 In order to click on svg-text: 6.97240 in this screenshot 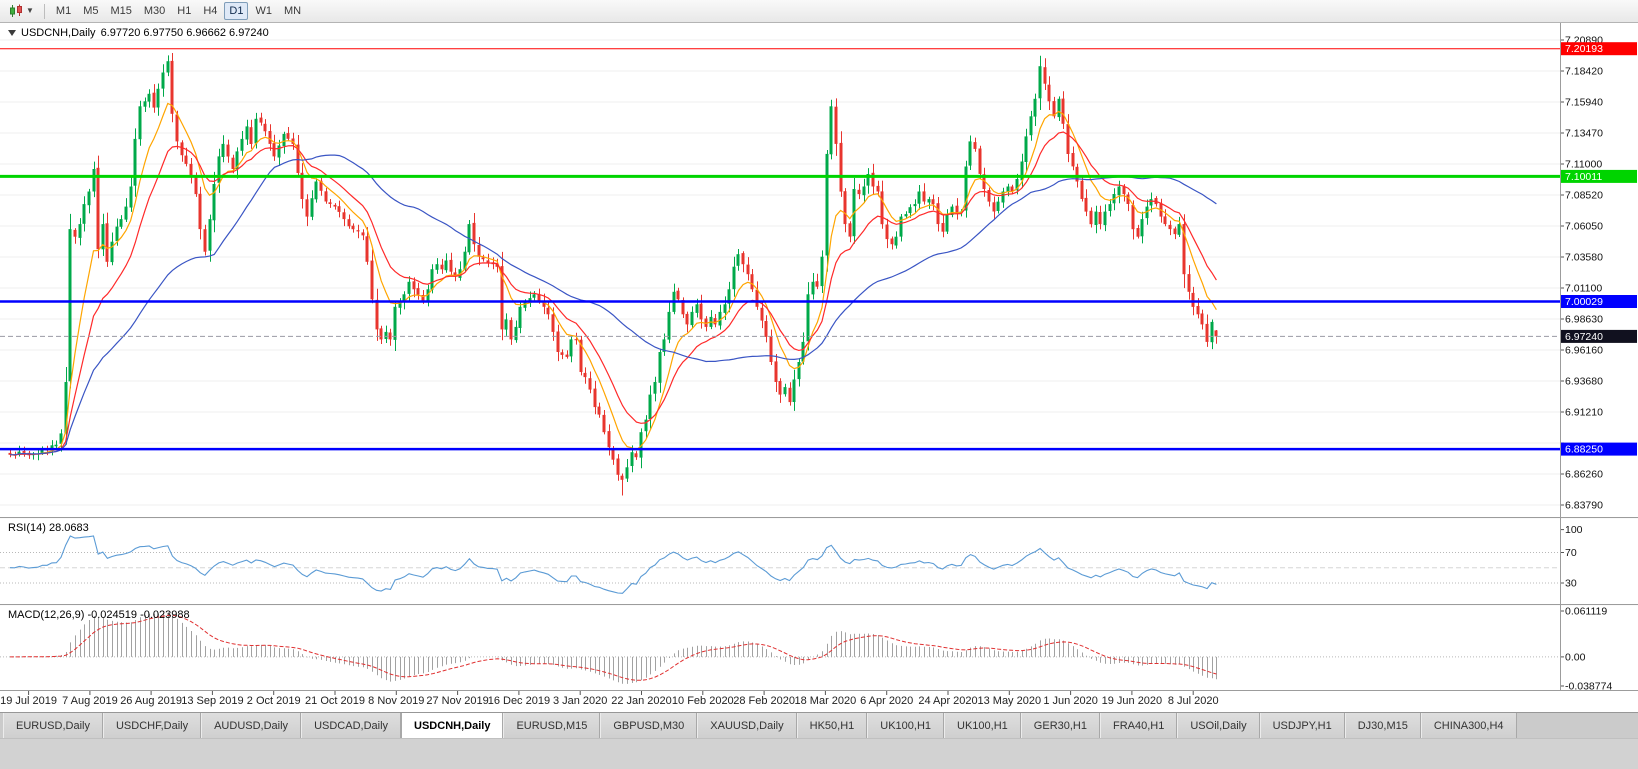, I will do `click(1584, 337)`.